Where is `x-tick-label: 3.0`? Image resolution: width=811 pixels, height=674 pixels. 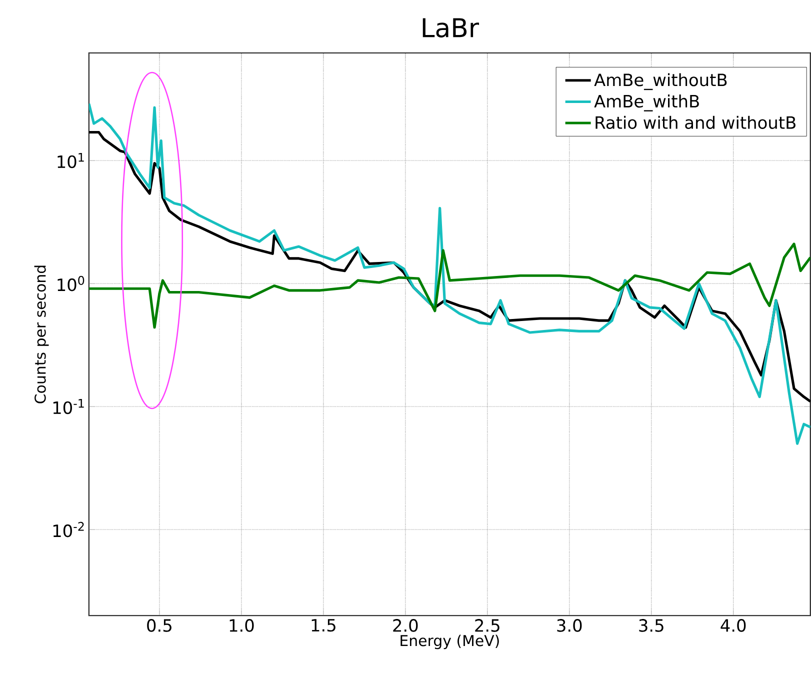 x-tick-label: 3.0 is located at coordinates (569, 625).